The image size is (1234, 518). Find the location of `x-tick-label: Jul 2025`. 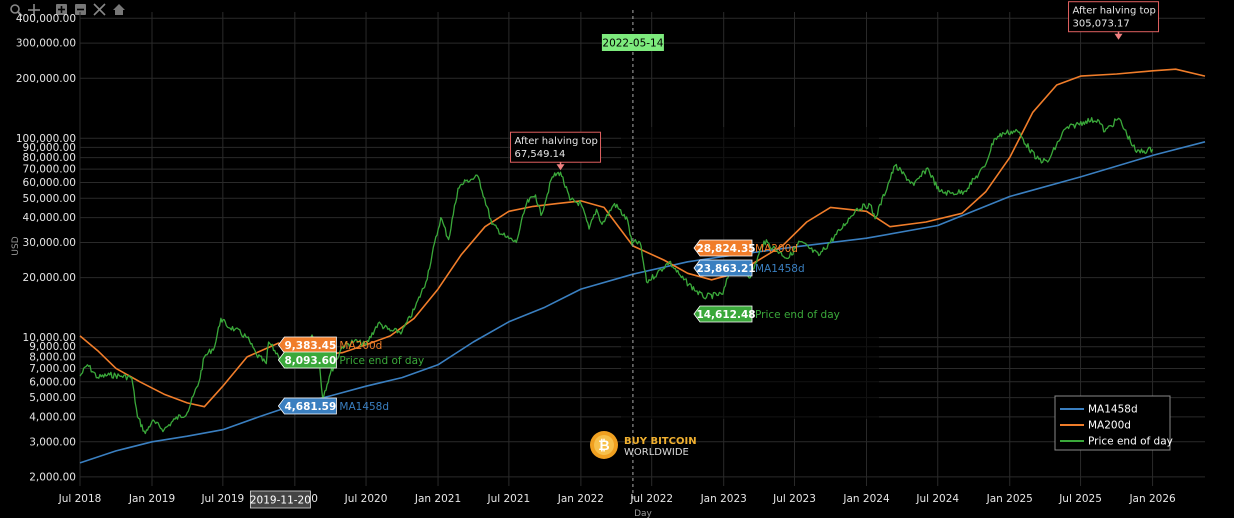

x-tick-label: Jul 2025 is located at coordinates (1080, 499).